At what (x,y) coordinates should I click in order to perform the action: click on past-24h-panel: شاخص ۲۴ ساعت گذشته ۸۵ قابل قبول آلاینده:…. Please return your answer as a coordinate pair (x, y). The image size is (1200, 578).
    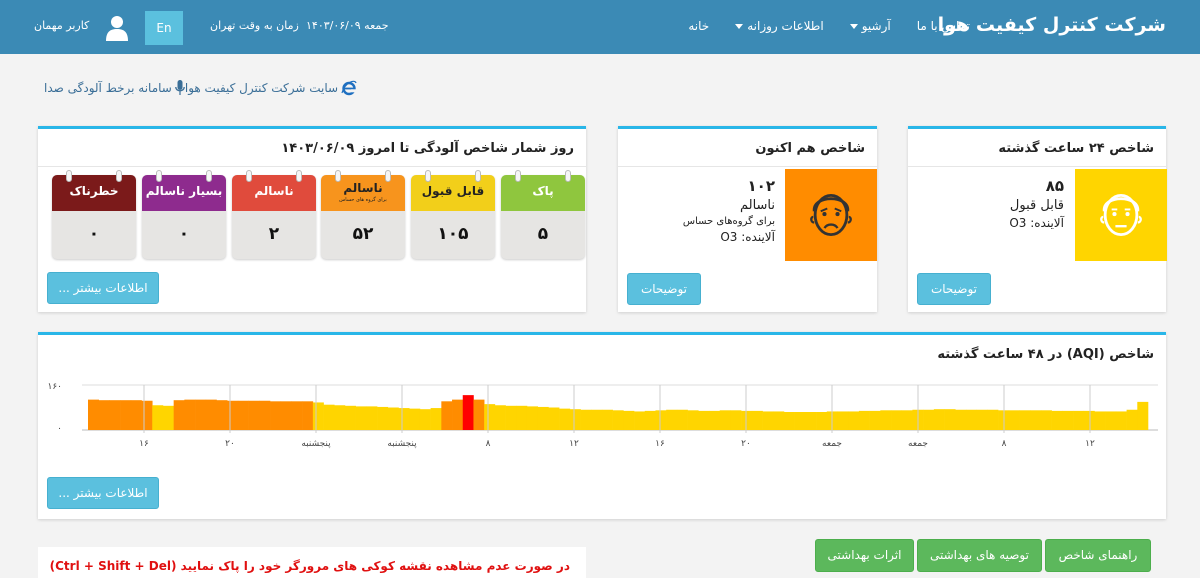
    Looking at the image, I should click on (1037, 219).